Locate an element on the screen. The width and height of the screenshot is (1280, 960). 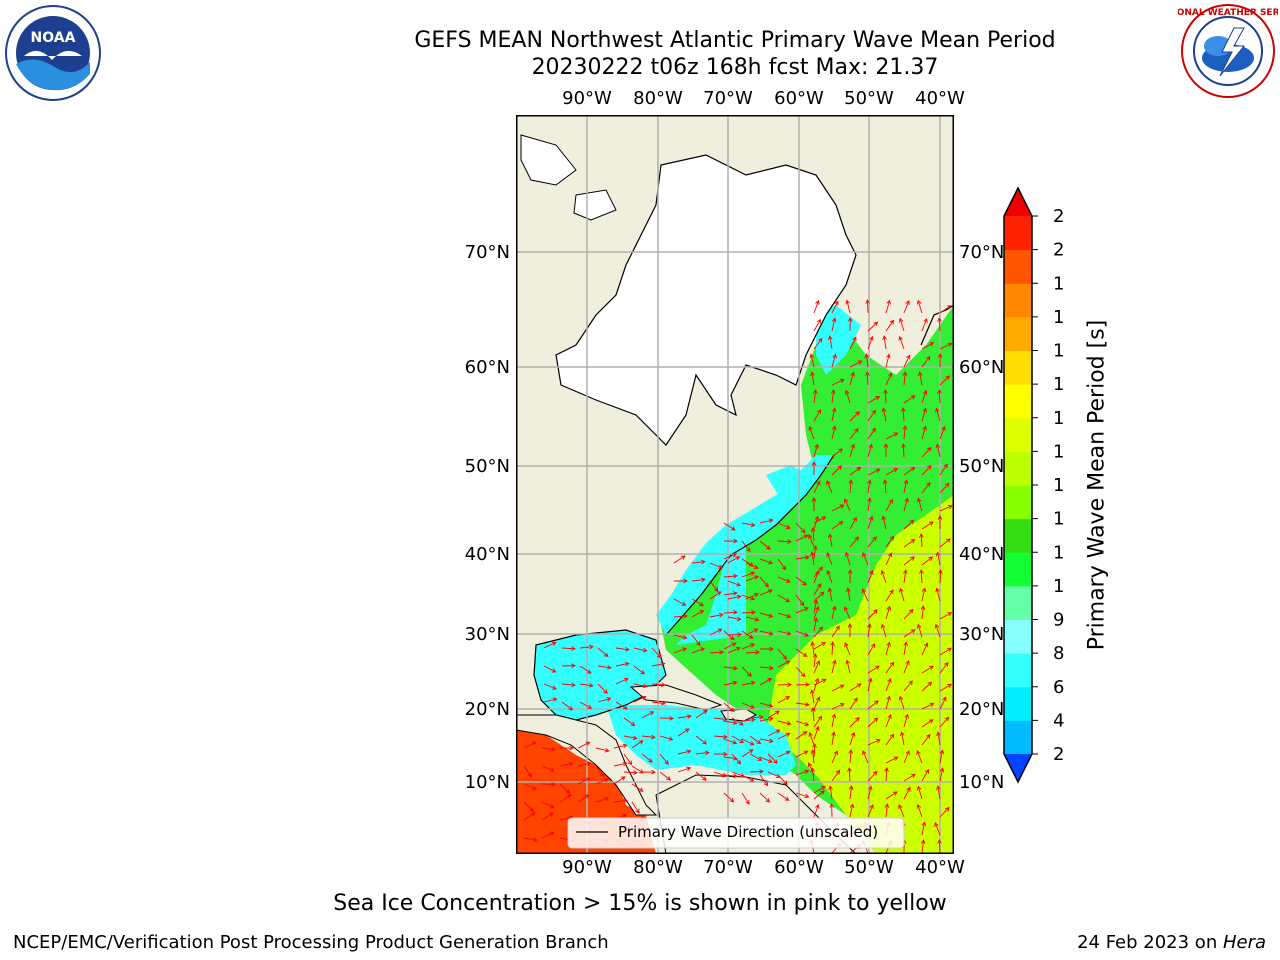
lat-label-right: 60°N is located at coordinates (982, 367).